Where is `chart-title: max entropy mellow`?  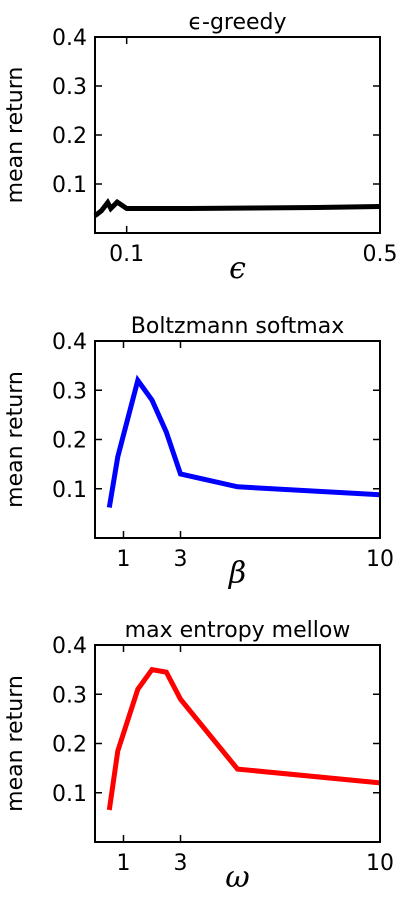 chart-title: max entropy mellow is located at coordinates (238, 630).